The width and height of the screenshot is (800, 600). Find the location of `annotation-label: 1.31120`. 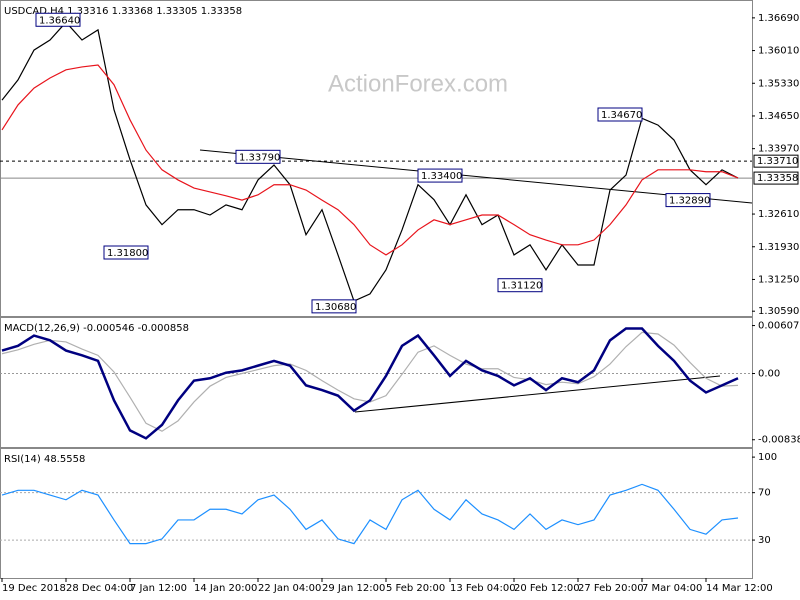

annotation-label: 1.31120 is located at coordinates (521, 286).